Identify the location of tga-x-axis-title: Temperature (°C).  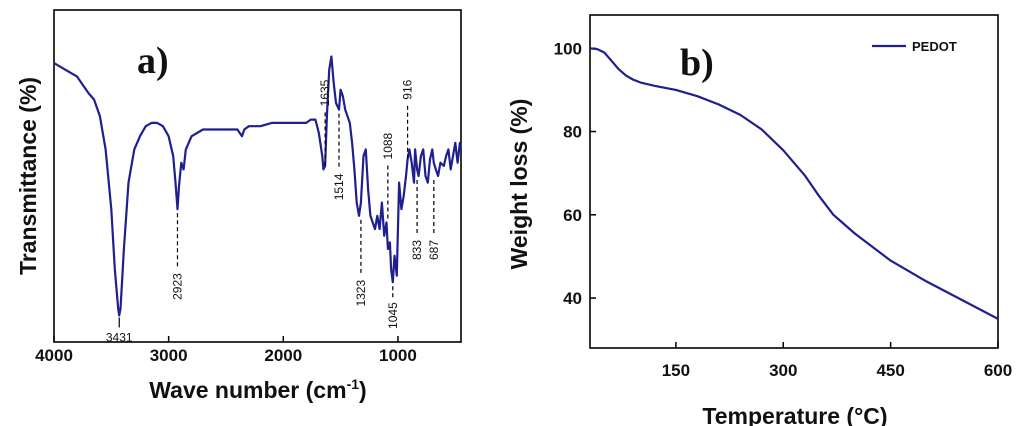
(794, 414).